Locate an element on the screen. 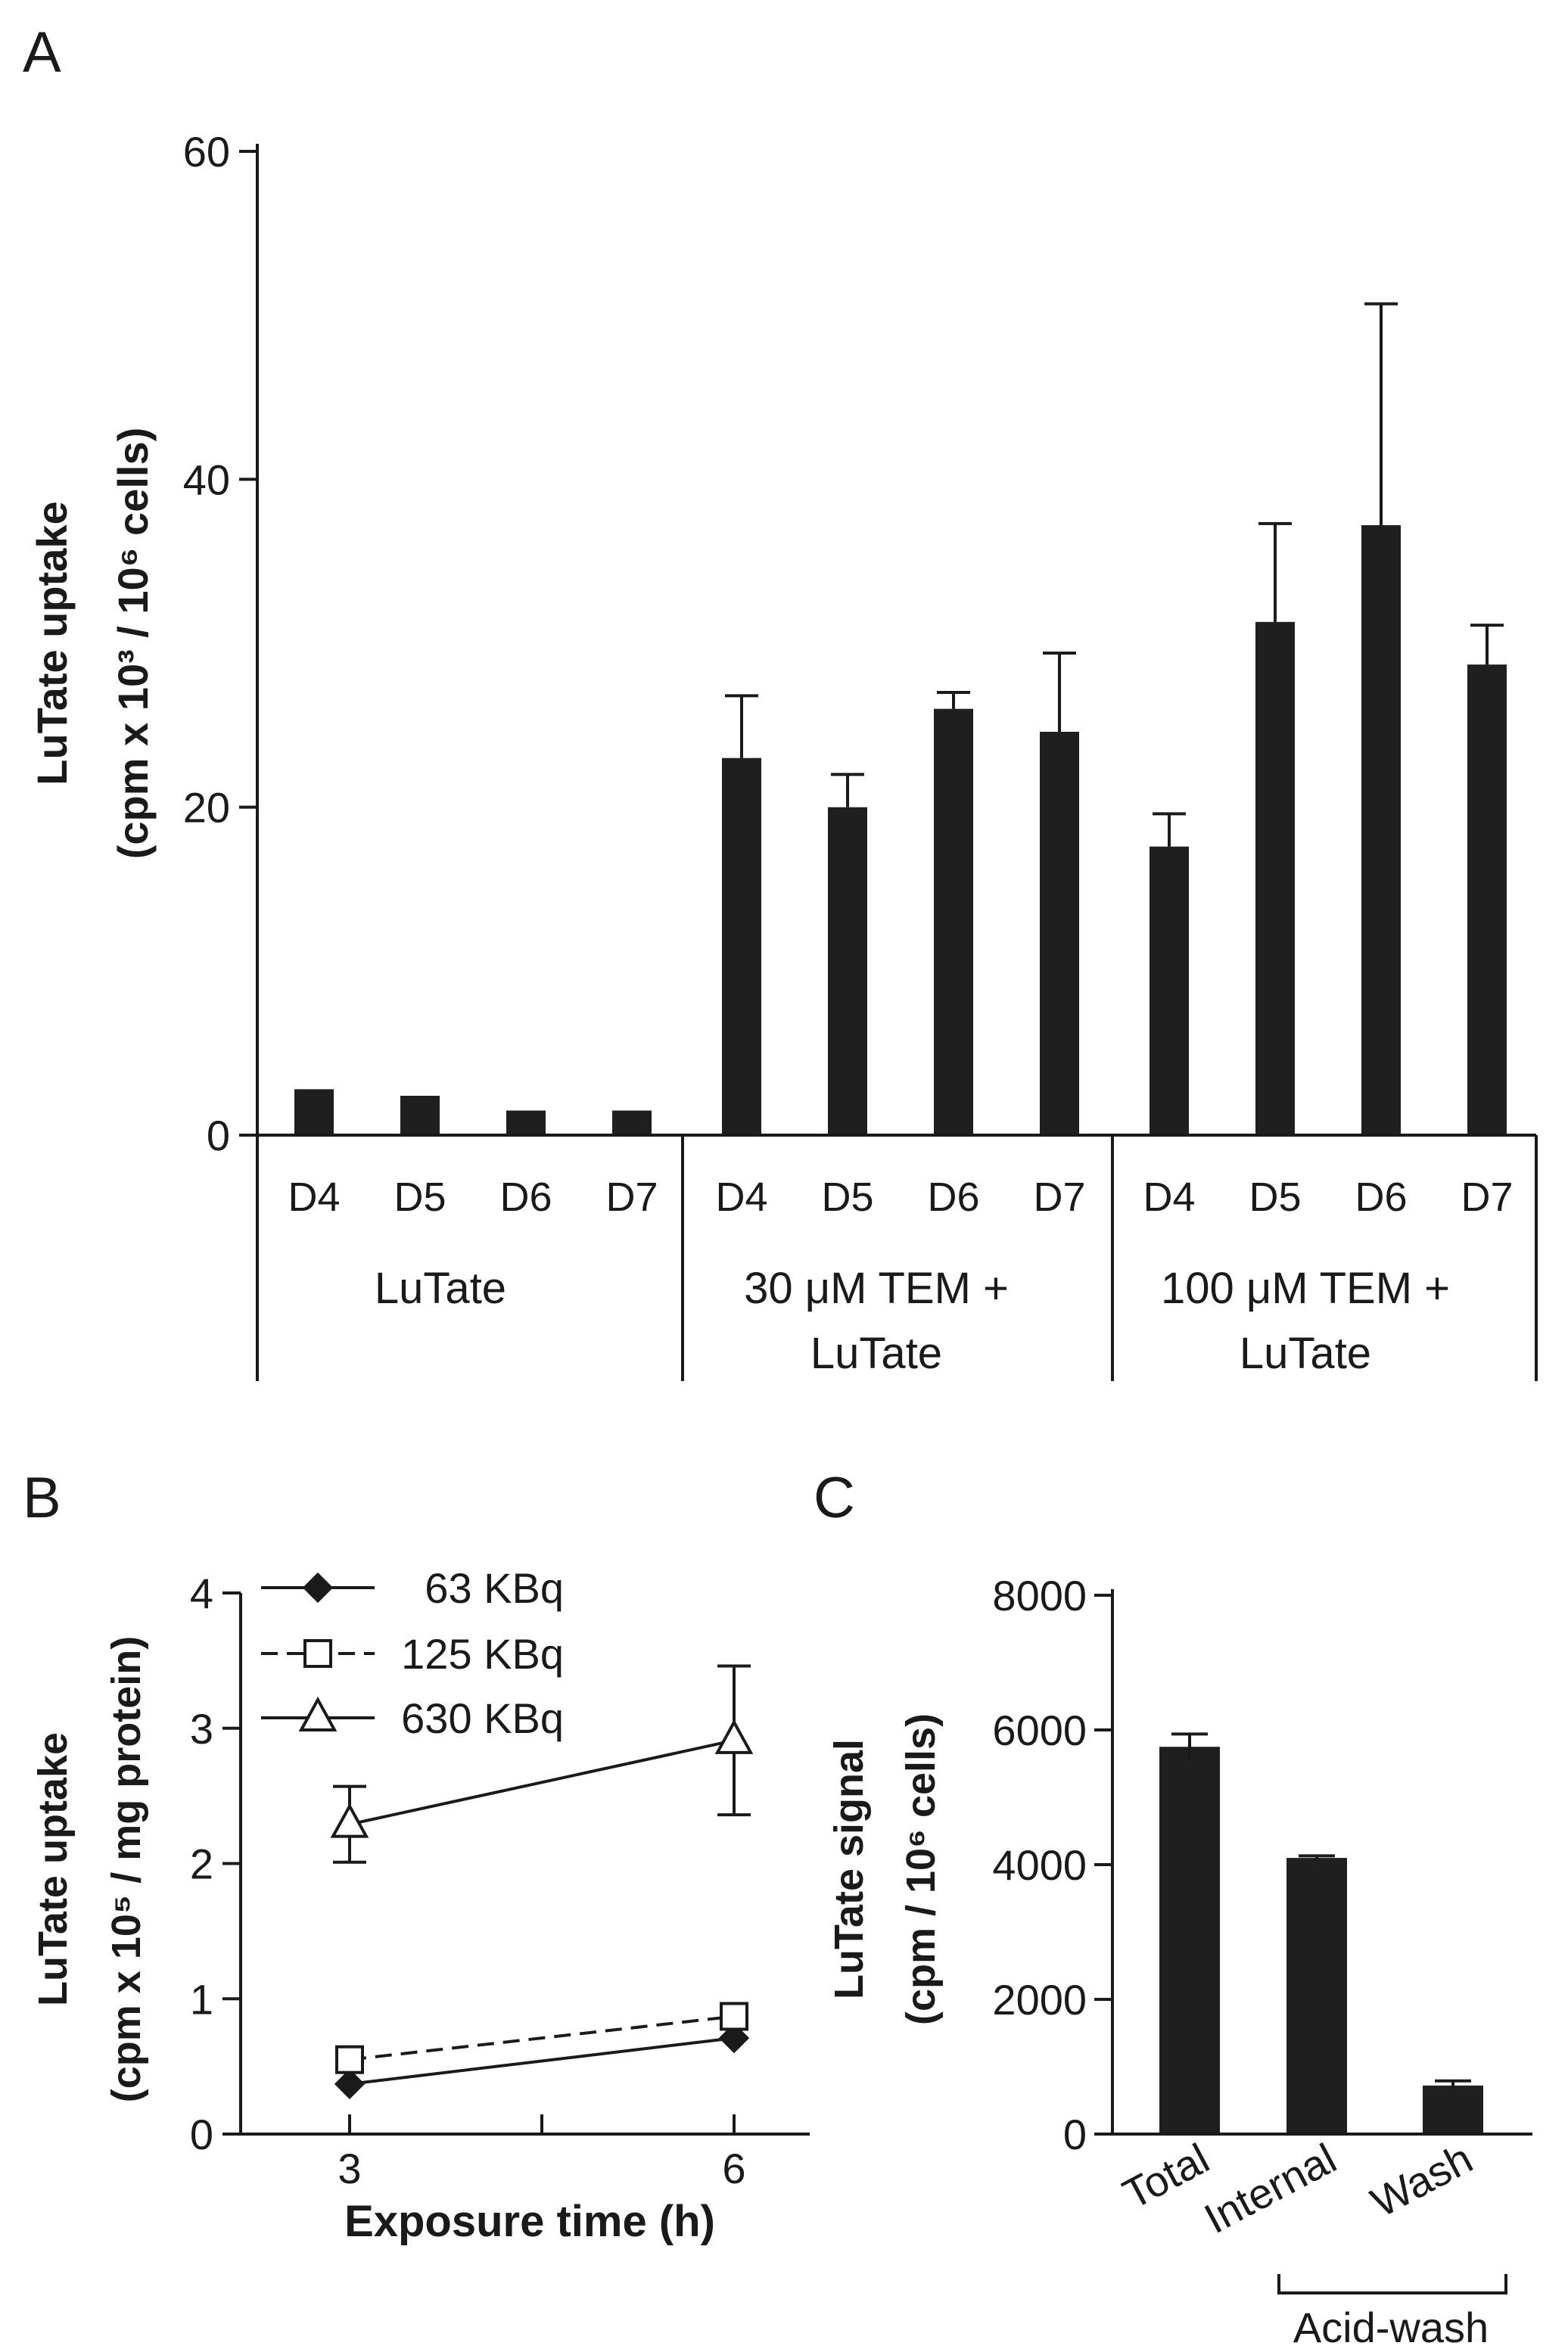 This screenshot has height=2352, width=1568. panel-c-ytick-label: 8000 is located at coordinates (1039, 1596).